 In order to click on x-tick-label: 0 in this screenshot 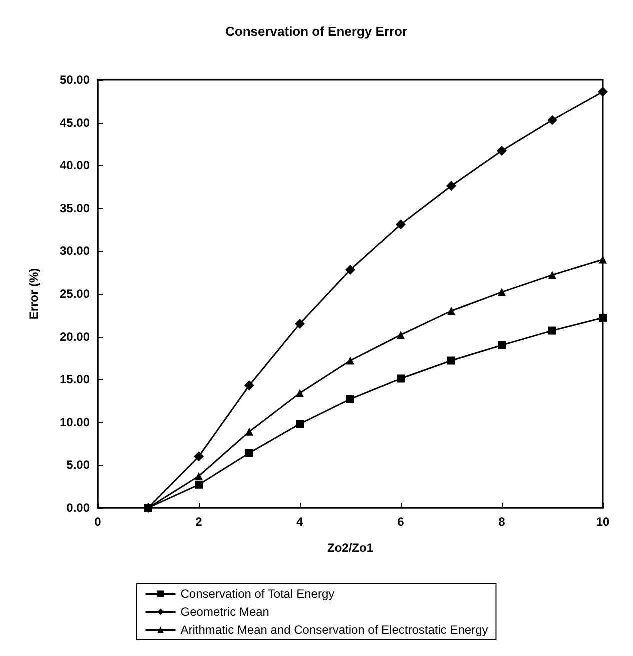, I will do `click(98, 522)`.